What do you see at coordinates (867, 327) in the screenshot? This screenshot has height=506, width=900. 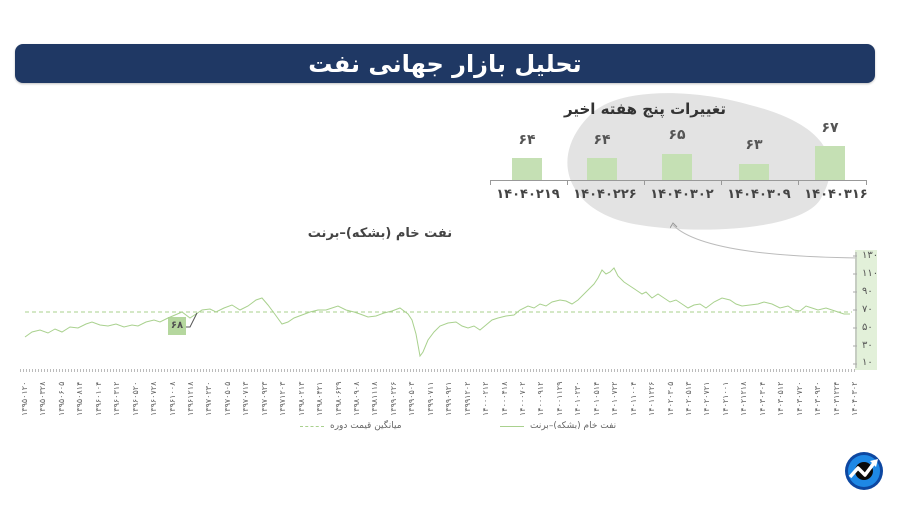 I see `y-tick: ۵۰` at bounding box center [867, 327].